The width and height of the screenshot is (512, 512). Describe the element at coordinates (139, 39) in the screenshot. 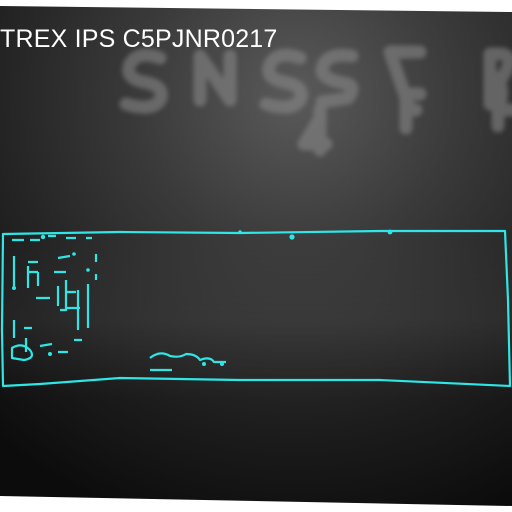

I see `scan-id-label: TREX IPS C5PJNR0217` at that location.